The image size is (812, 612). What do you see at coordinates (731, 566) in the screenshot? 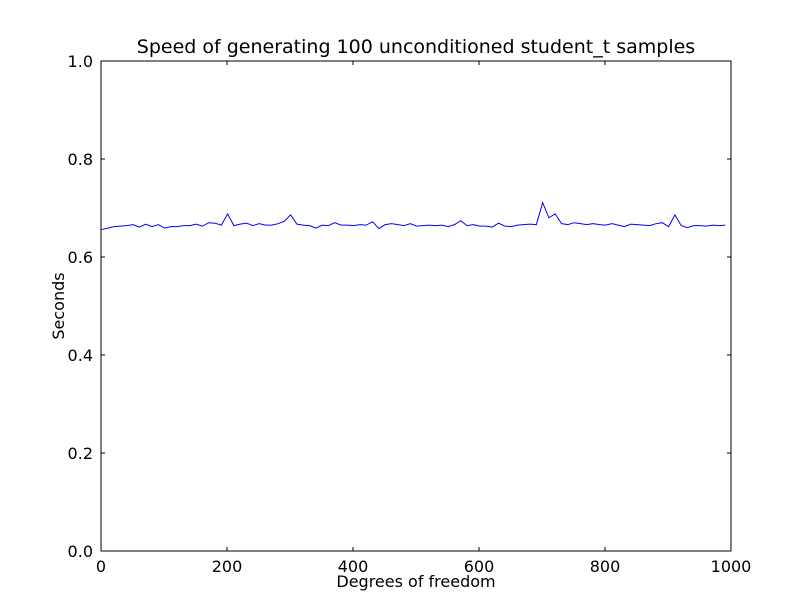
I see `x-tick-label-5: 1000` at bounding box center [731, 566].